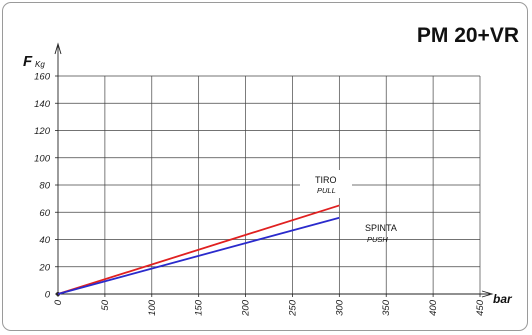  I want to click on x-axis-label: bar, so click(503, 299).